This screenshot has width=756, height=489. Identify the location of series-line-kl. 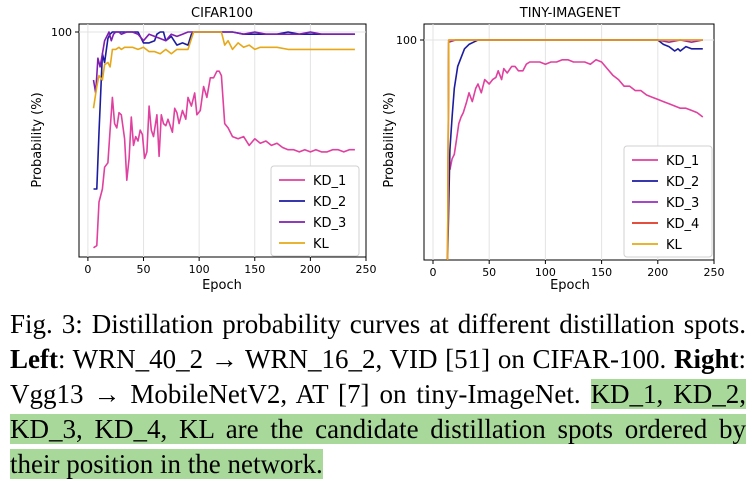
(223, 70).